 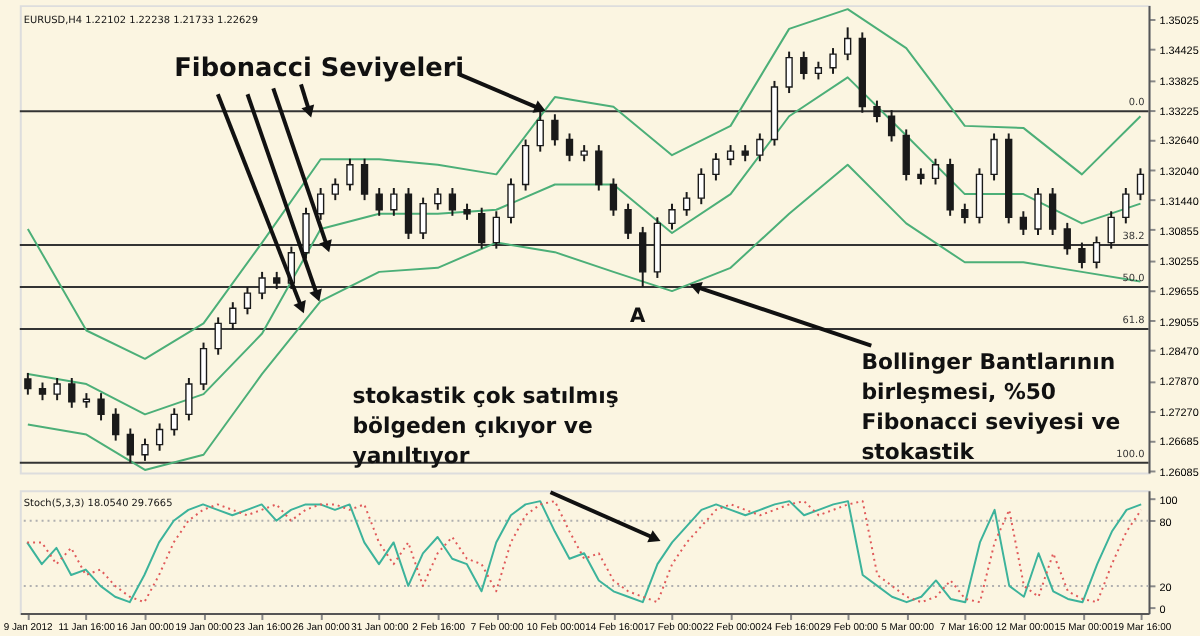 I want to click on annotation: Fibonacci Seviyeleri, so click(x=319, y=69).